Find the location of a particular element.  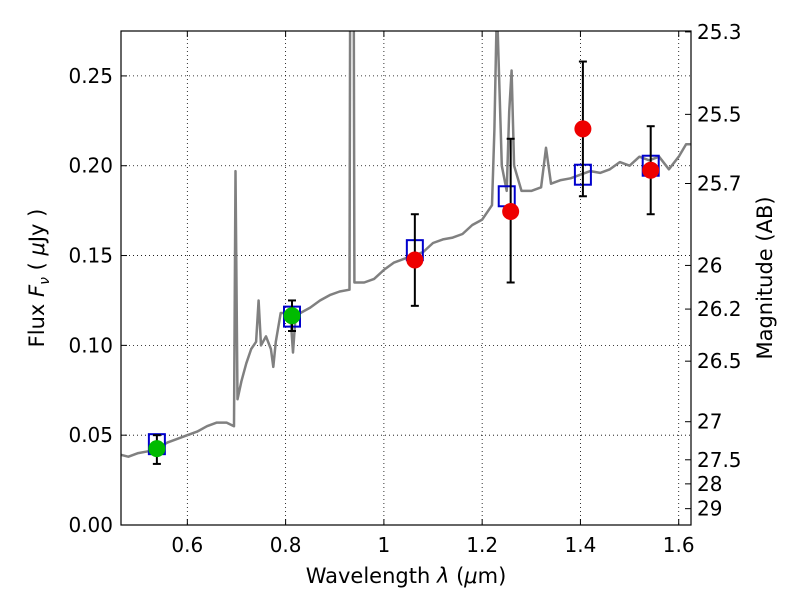

x-tick-label: 1.4 is located at coordinates (581, 545).